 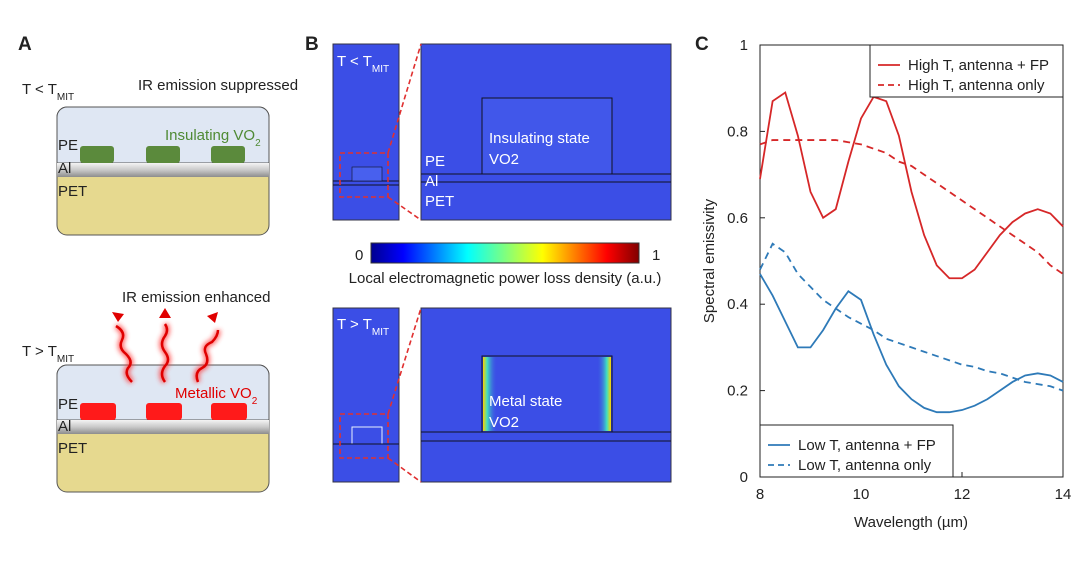 I want to click on simulation-top, so click(x=502, y=132).